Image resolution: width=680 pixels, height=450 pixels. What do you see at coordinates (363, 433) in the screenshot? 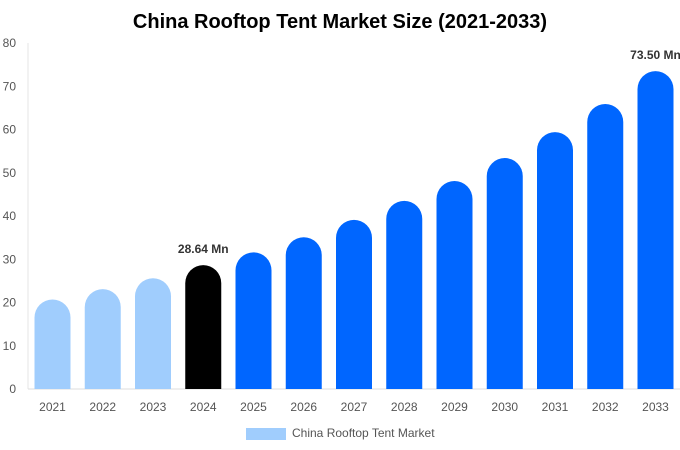
I see `legend-label: China Rooftop Tent Market` at bounding box center [363, 433].